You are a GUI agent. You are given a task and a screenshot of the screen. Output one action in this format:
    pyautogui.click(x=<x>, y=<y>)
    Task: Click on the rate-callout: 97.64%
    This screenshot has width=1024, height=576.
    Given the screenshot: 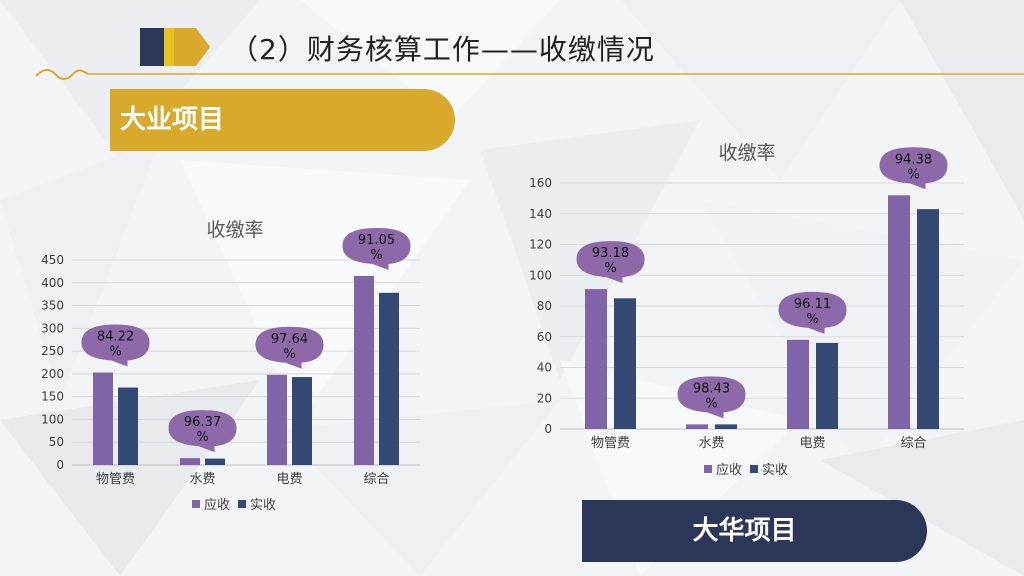 What is the action you would take?
    pyautogui.click(x=289, y=347)
    